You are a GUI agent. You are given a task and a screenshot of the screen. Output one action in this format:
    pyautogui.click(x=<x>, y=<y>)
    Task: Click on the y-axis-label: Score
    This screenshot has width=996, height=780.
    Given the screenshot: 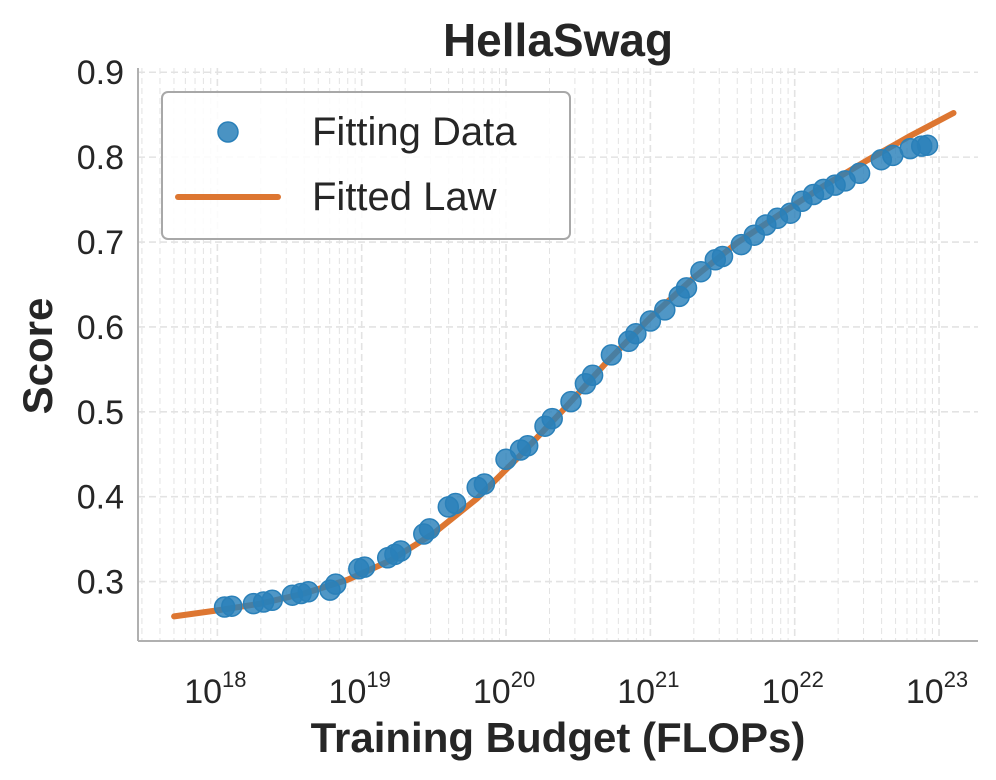 What is the action you would take?
    pyautogui.click(x=37, y=356)
    